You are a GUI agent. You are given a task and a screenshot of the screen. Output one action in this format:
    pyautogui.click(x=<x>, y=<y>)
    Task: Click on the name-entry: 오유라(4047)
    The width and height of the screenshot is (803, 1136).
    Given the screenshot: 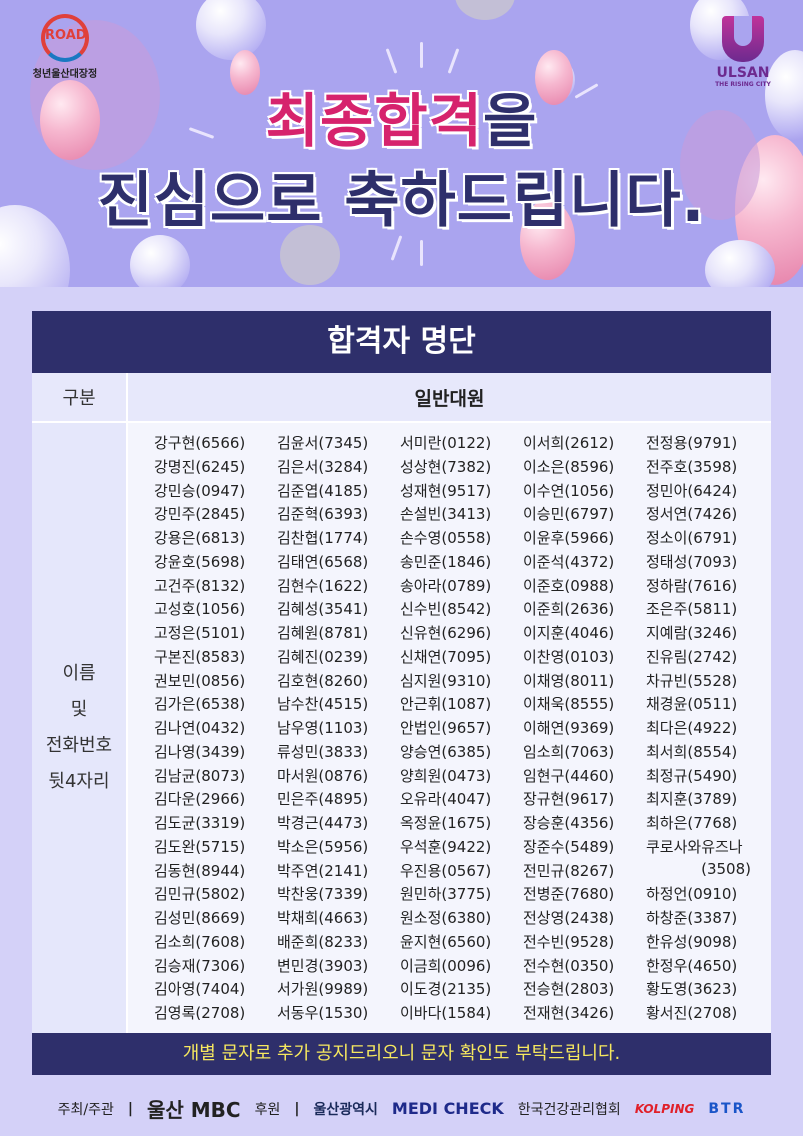 What is the action you would take?
    pyautogui.click(x=446, y=799)
    